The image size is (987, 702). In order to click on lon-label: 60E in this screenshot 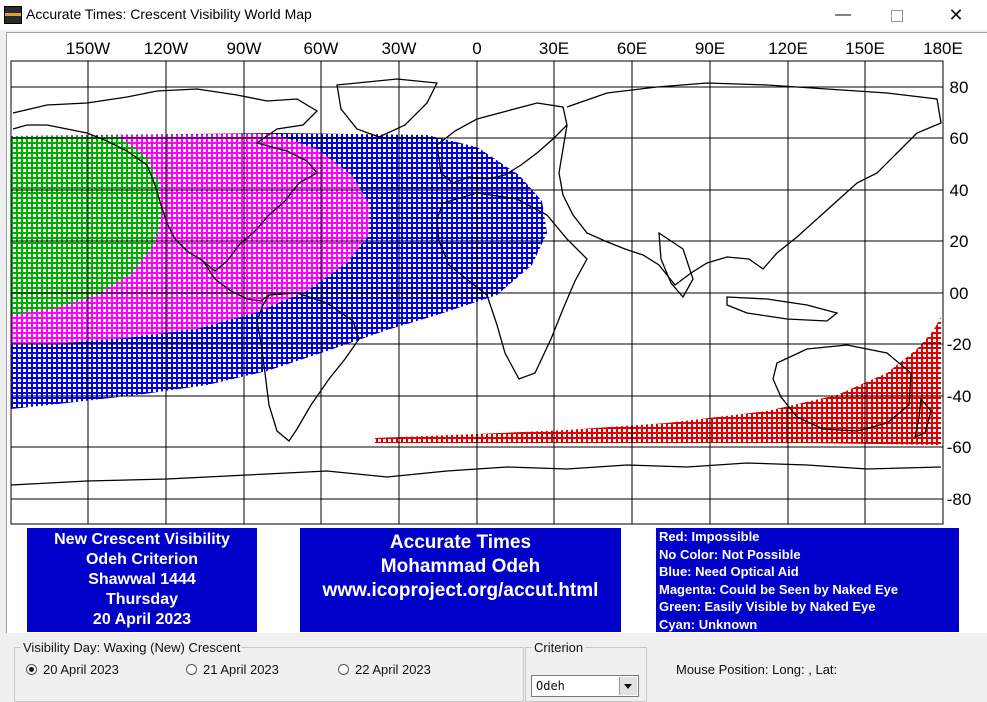, I will do `click(632, 48)`.